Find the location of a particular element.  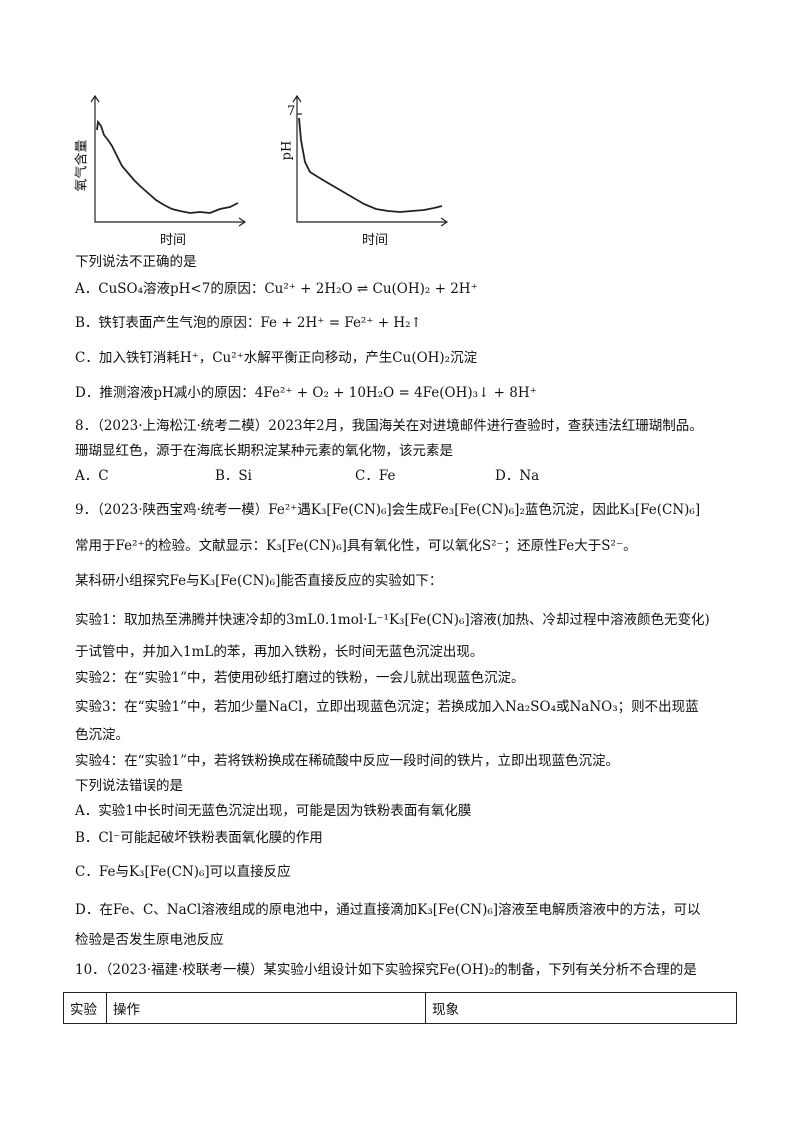

text-line: 某科研小组探究Fe与K₃[Fe(CN)₆]能否直接反应的实验如下： is located at coordinates (259, 581).